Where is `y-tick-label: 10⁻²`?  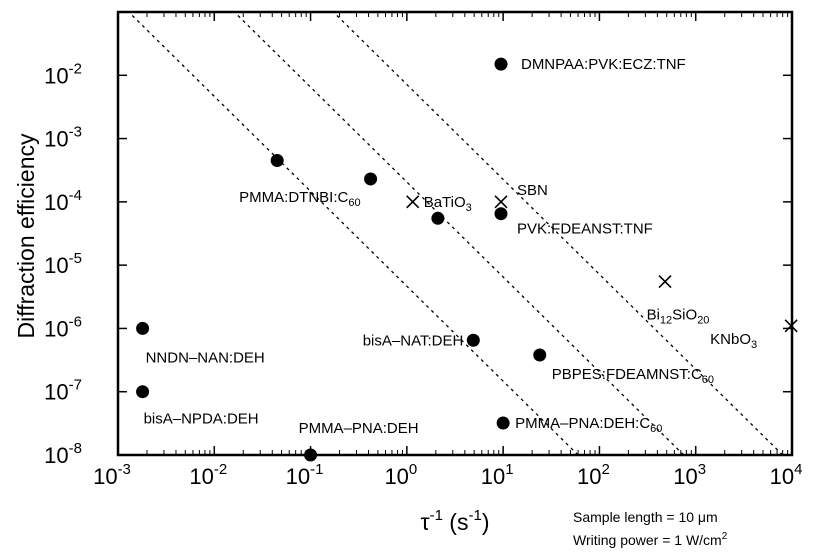 y-tick-label: 10⁻² is located at coordinates (63, 74).